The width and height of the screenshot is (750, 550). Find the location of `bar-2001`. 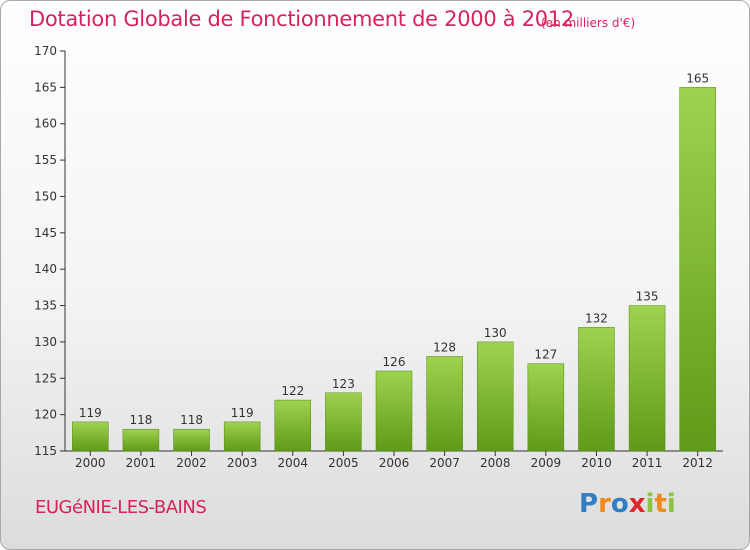

bar-2001 is located at coordinates (141, 440).